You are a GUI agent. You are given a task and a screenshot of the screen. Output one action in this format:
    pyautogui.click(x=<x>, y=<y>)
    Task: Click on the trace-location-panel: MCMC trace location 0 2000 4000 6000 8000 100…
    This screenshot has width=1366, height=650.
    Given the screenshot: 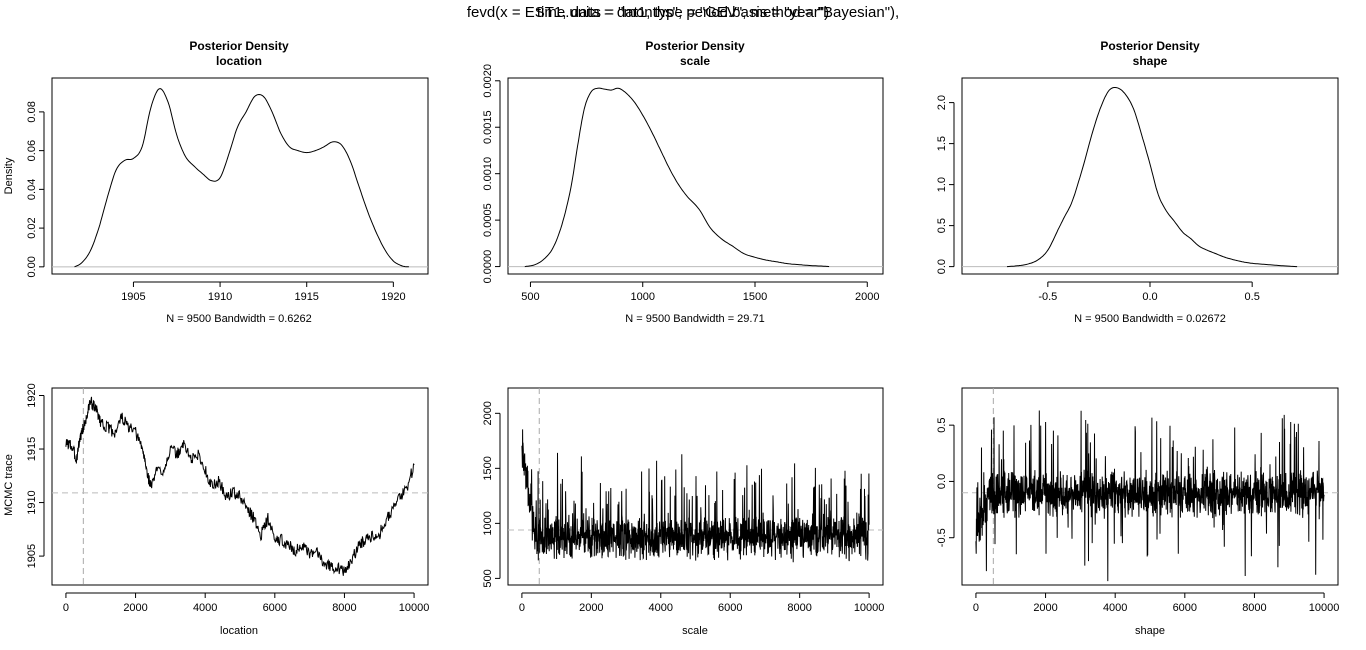 What is the action you would take?
    pyautogui.click(x=216, y=510)
    